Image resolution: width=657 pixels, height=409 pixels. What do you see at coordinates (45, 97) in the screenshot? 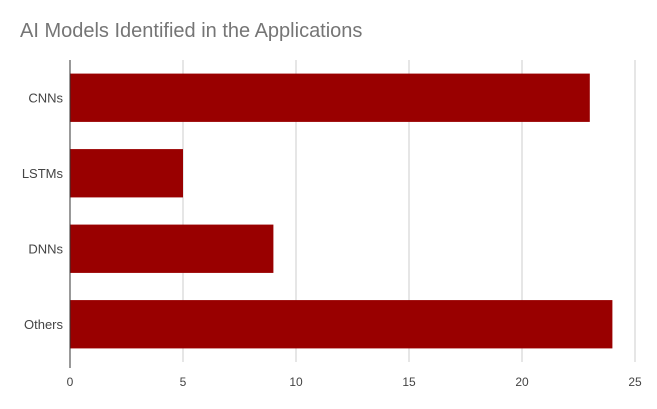
I see `category-label: CNNs` at bounding box center [45, 97].